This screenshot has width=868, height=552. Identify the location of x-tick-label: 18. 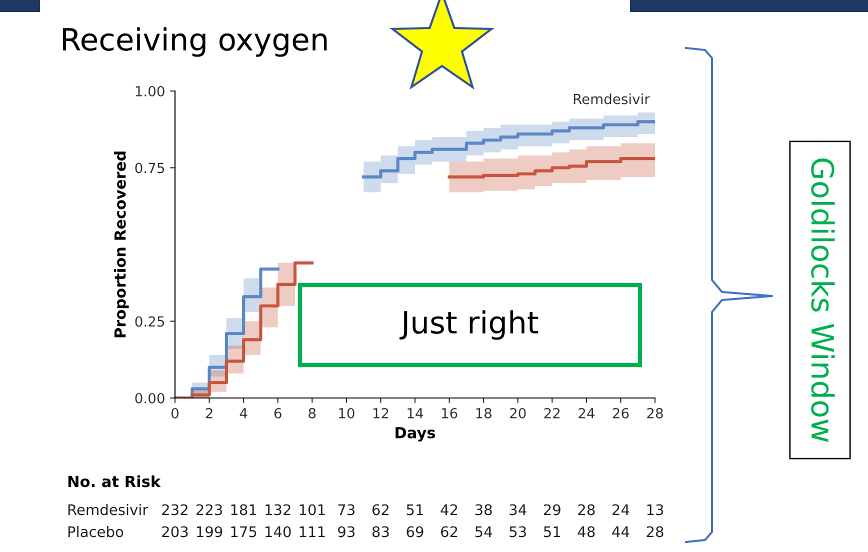
(484, 413).